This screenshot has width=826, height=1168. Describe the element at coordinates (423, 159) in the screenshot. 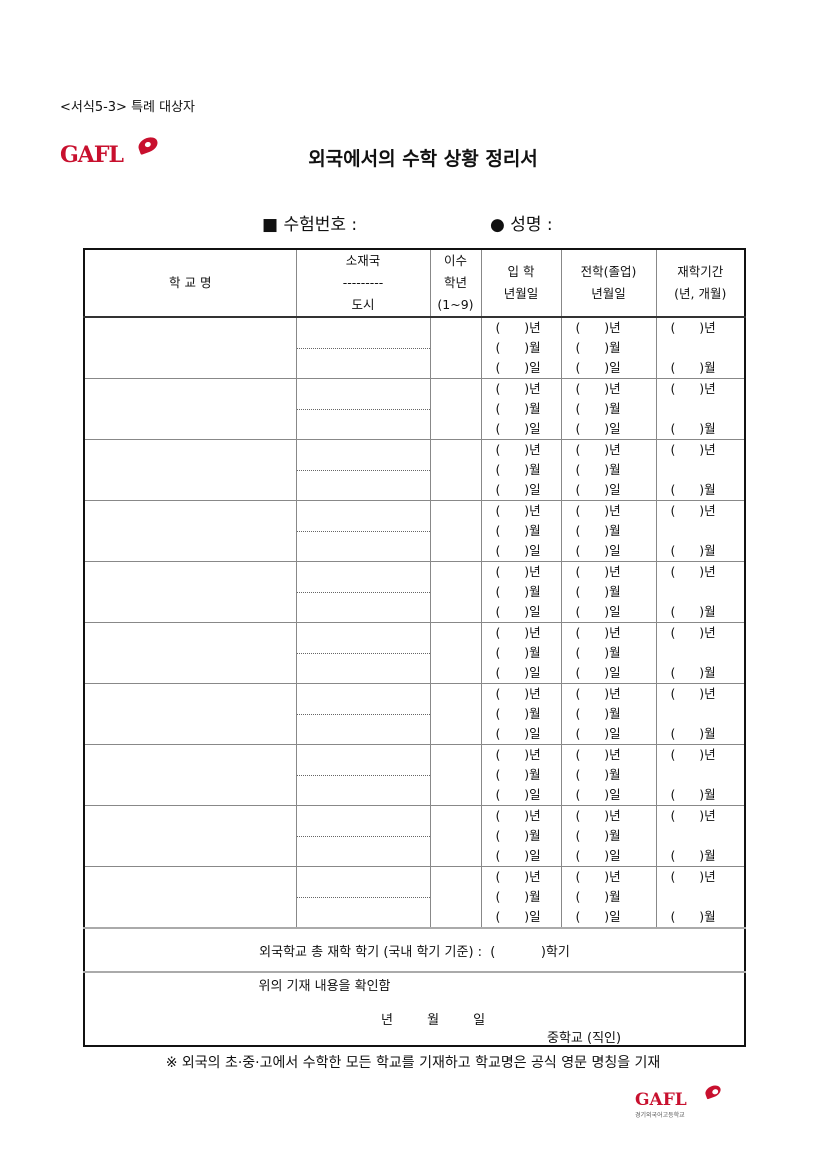

I see `document-title: 외국에서의 수학 상황 정리서` at that location.